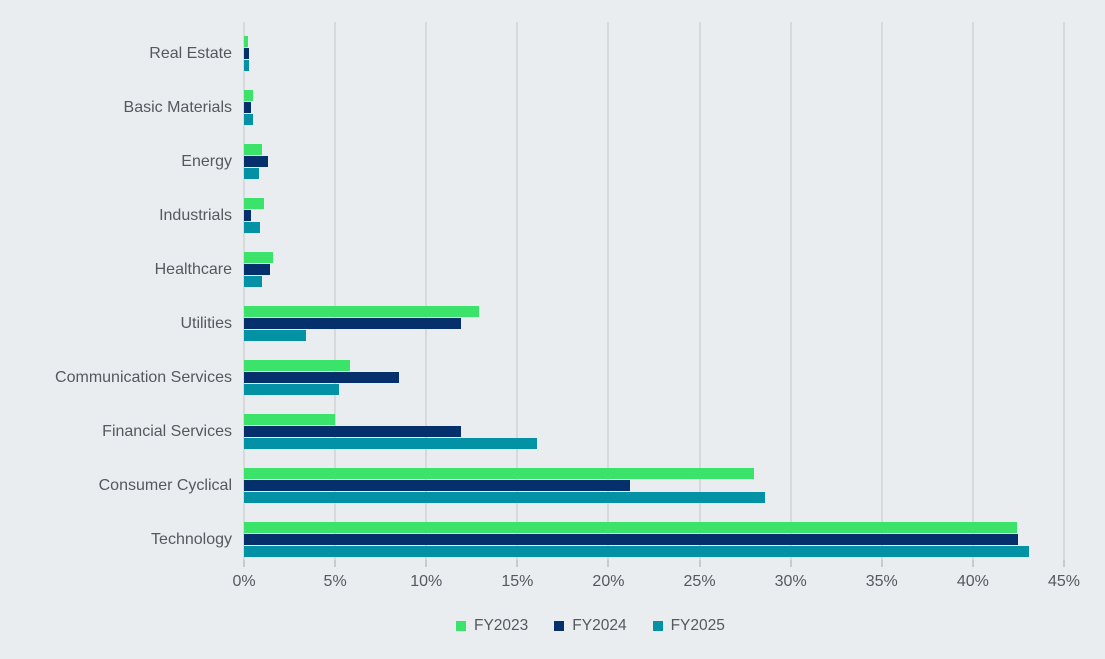  What do you see at coordinates (461, 626) in the screenshot?
I see `legend-swatch-fy2023` at bounding box center [461, 626].